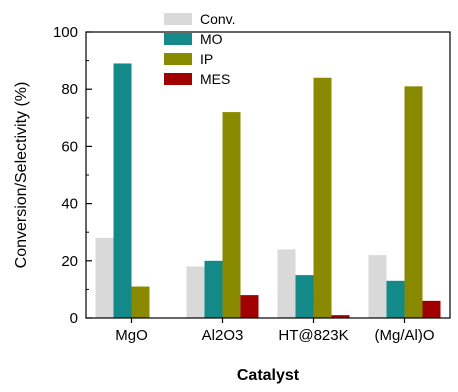 The width and height of the screenshot is (458, 392). What do you see at coordinates (405, 335) in the screenshot?
I see `x-tick-label: (Mg/Al)O` at bounding box center [405, 335].